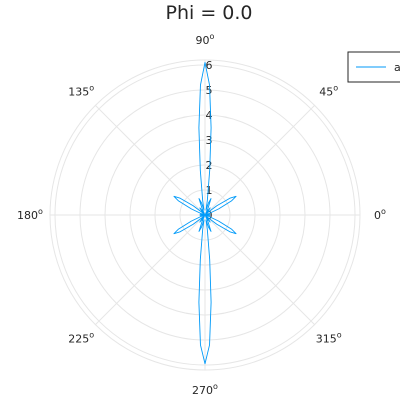 The image size is (400, 400). I want to click on radial-label-1: 1, so click(209, 190).